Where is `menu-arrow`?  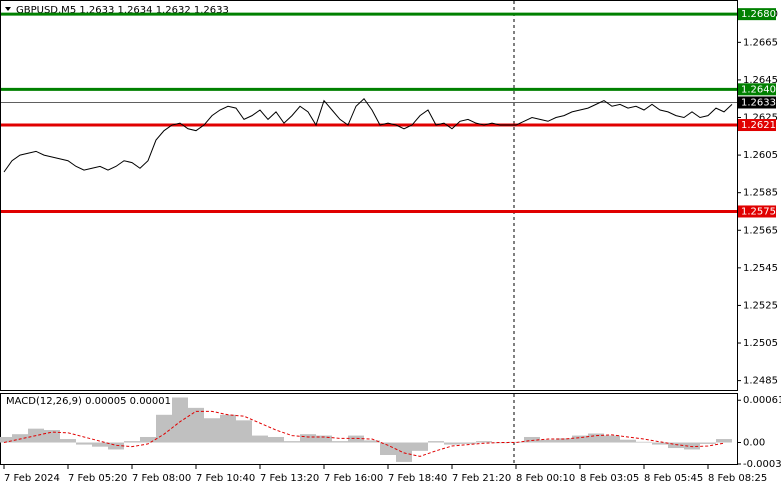 menu-arrow is located at coordinates (8, 9).